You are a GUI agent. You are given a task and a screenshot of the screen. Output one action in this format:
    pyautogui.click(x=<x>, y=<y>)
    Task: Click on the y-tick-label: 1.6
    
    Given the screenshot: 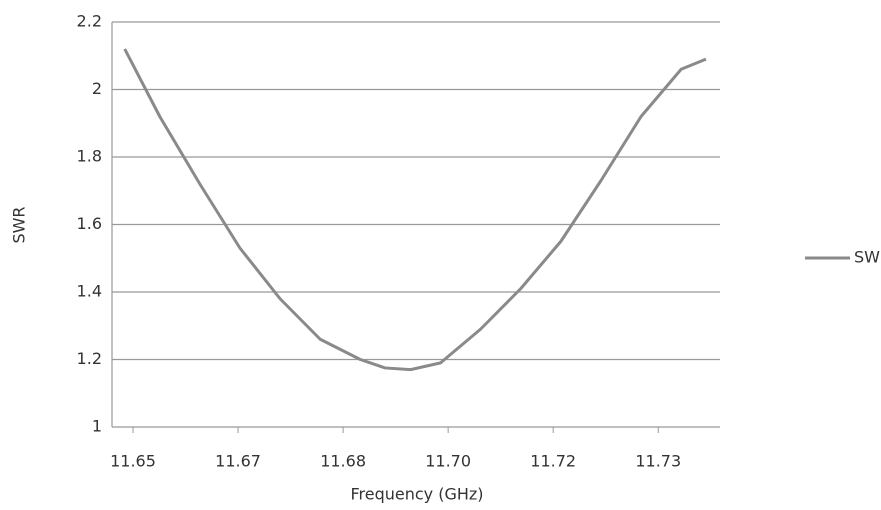 What is the action you would take?
    pyautogui.click(x=89, y=223)
    